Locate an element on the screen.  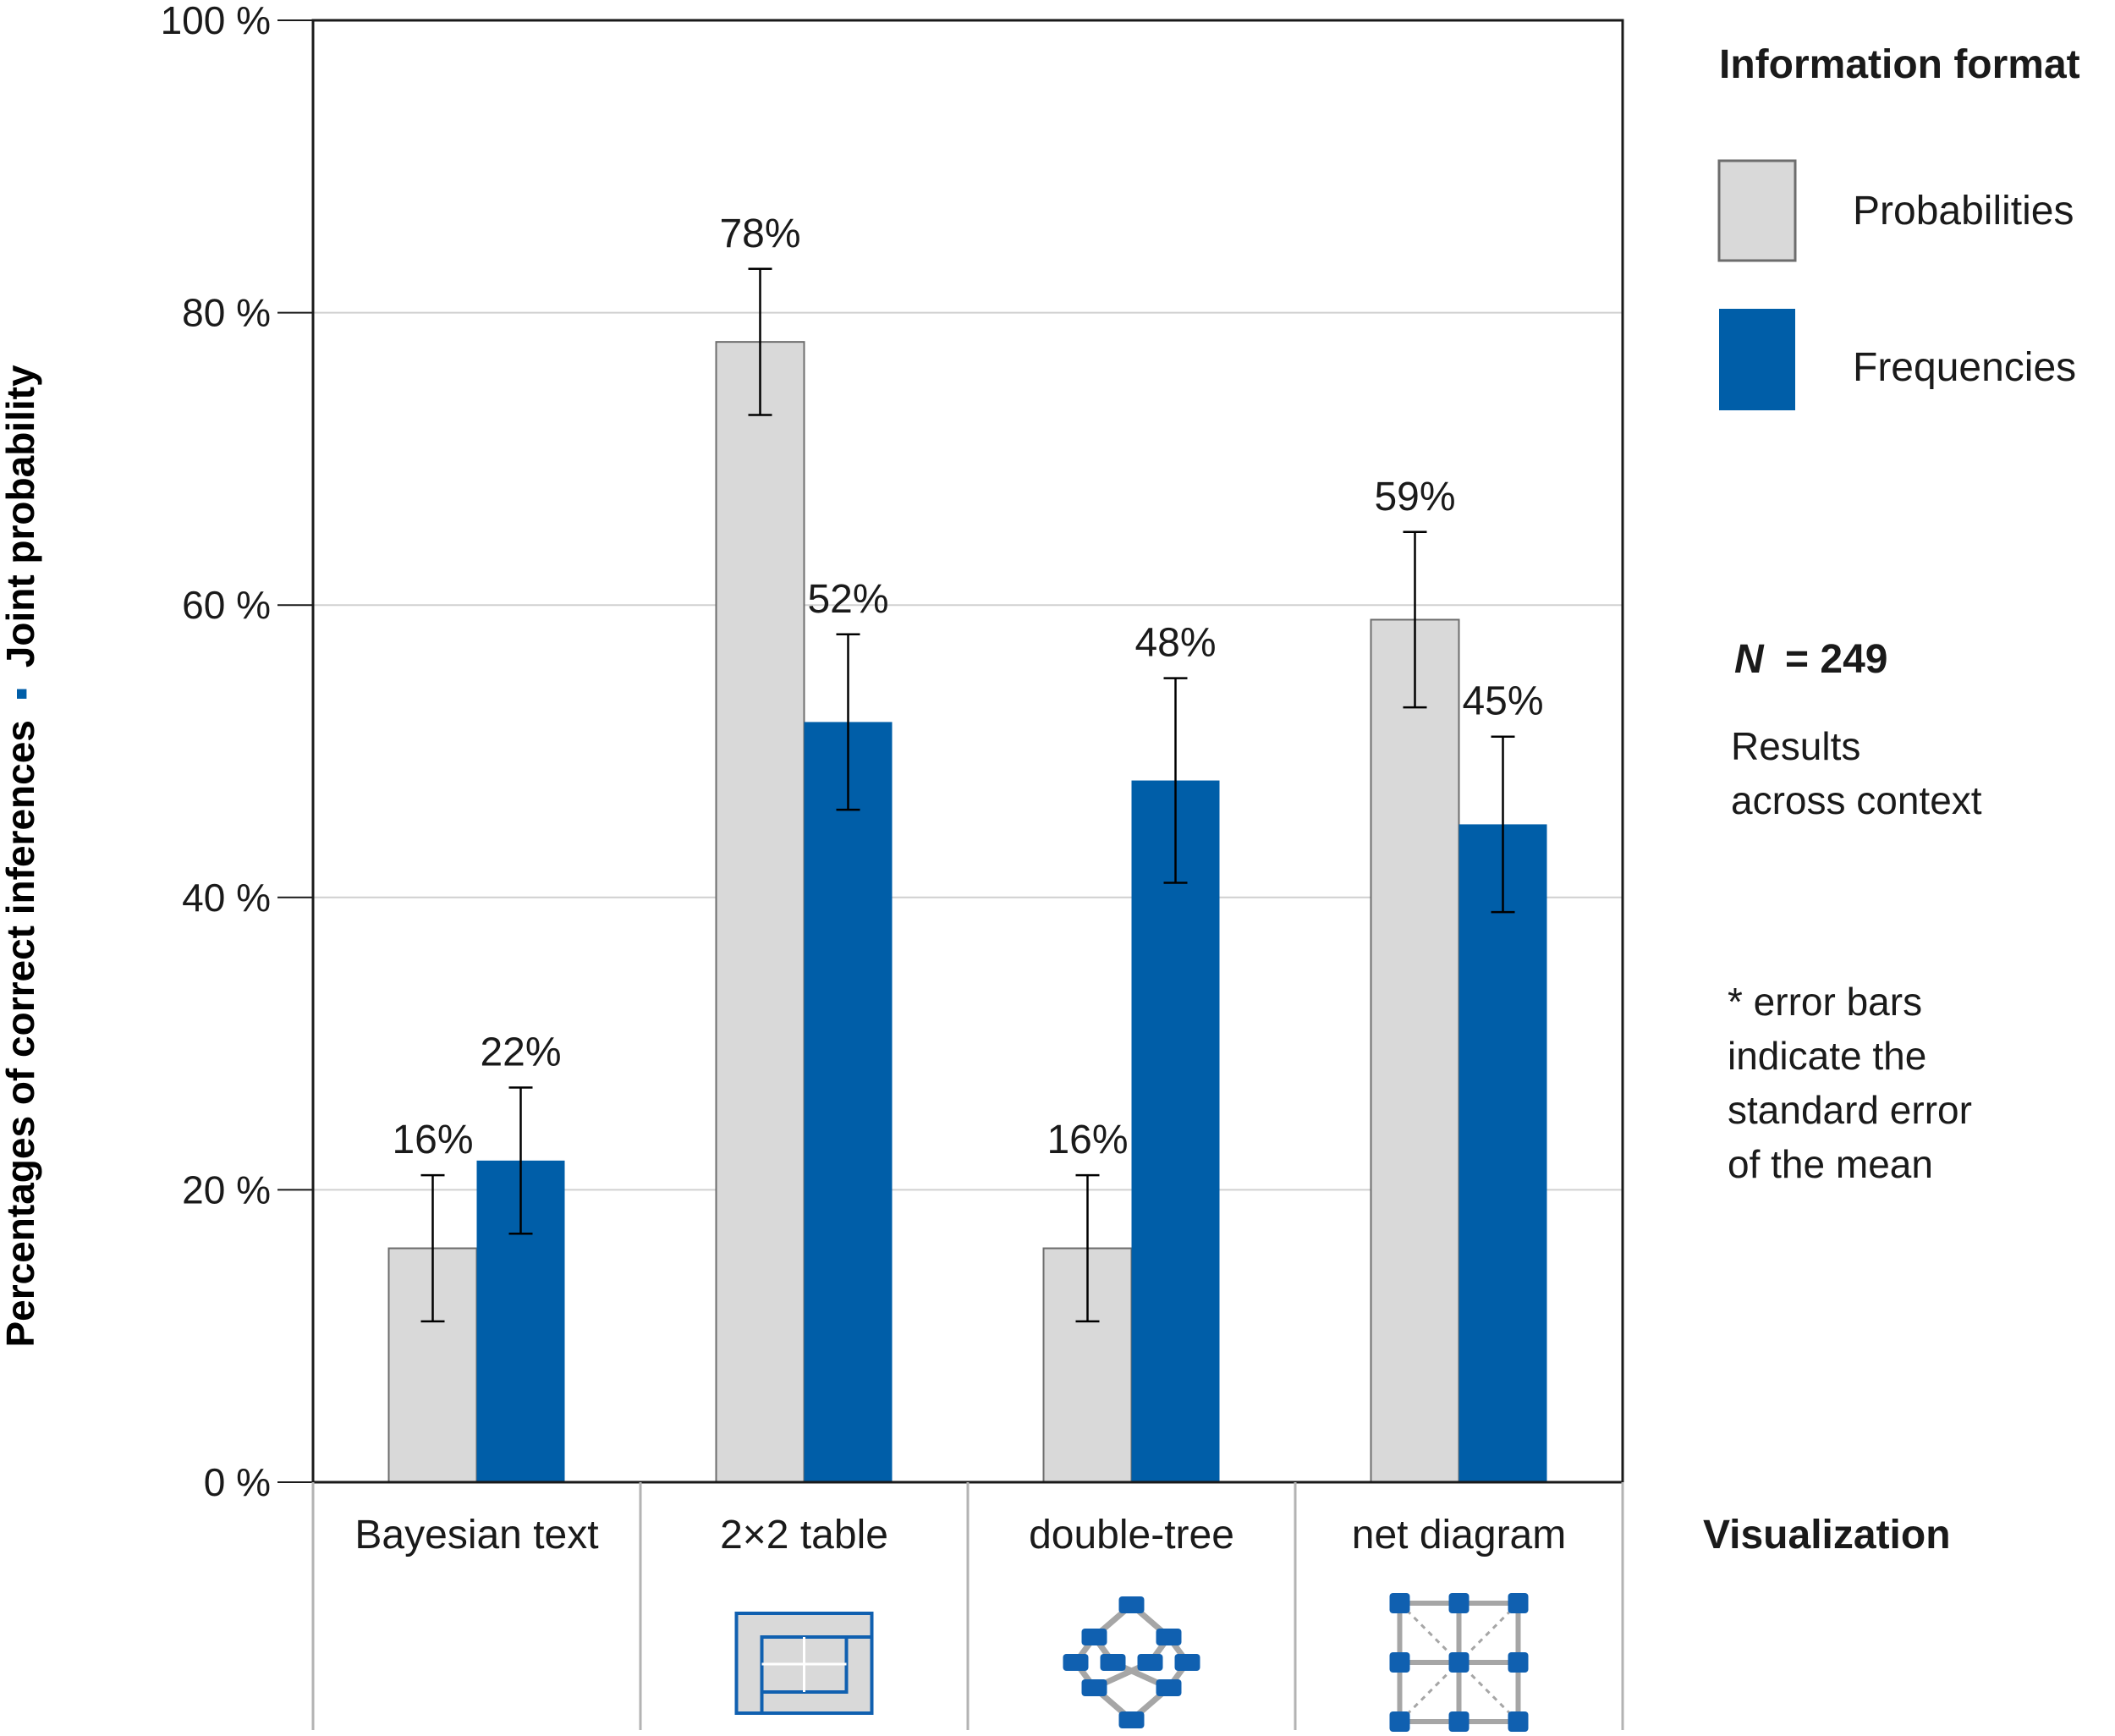
y-tick-label: 60 % is located at coordinates (226, 605).